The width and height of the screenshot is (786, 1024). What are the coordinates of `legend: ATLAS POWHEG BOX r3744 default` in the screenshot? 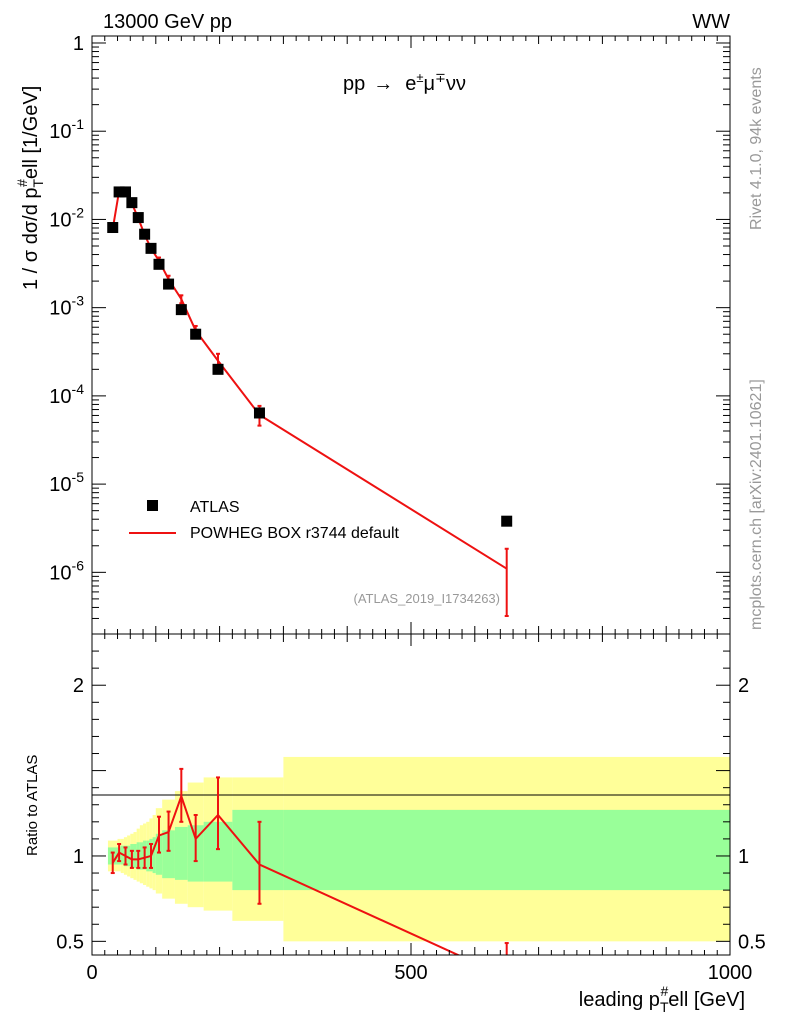 It's located at (264, 520).